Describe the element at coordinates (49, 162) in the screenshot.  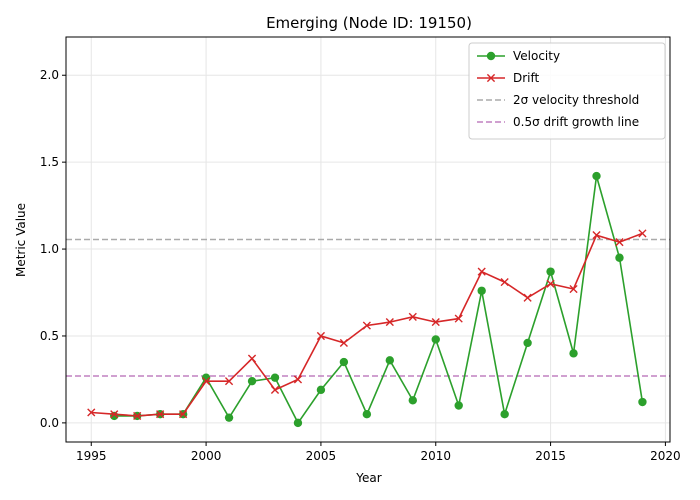
I see `y-tick-label: 1.5` at that location.